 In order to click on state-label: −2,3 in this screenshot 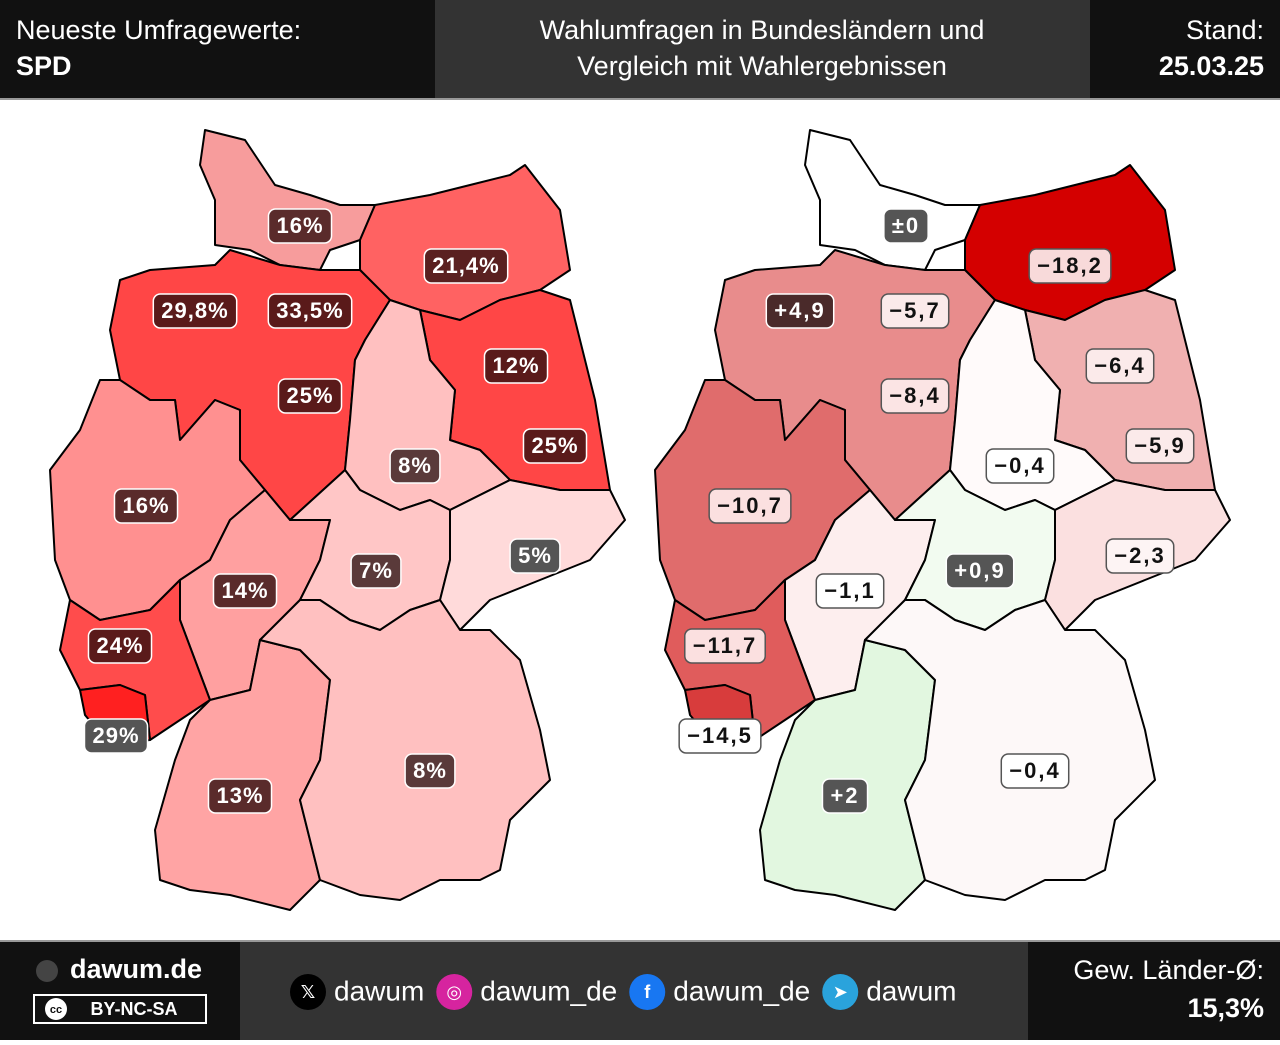, I will do `click(1139, 555)`.